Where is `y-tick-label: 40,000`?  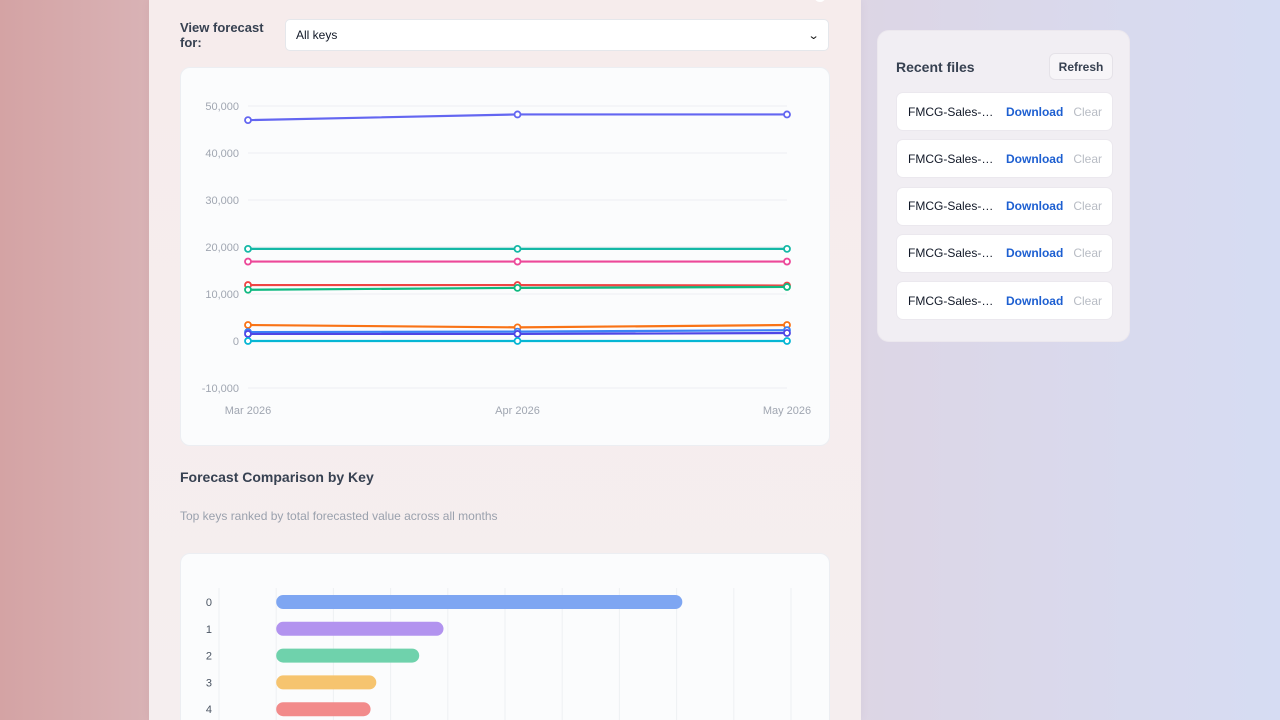
y-tick-label: 40,000 is located at coordinates (222, 154).